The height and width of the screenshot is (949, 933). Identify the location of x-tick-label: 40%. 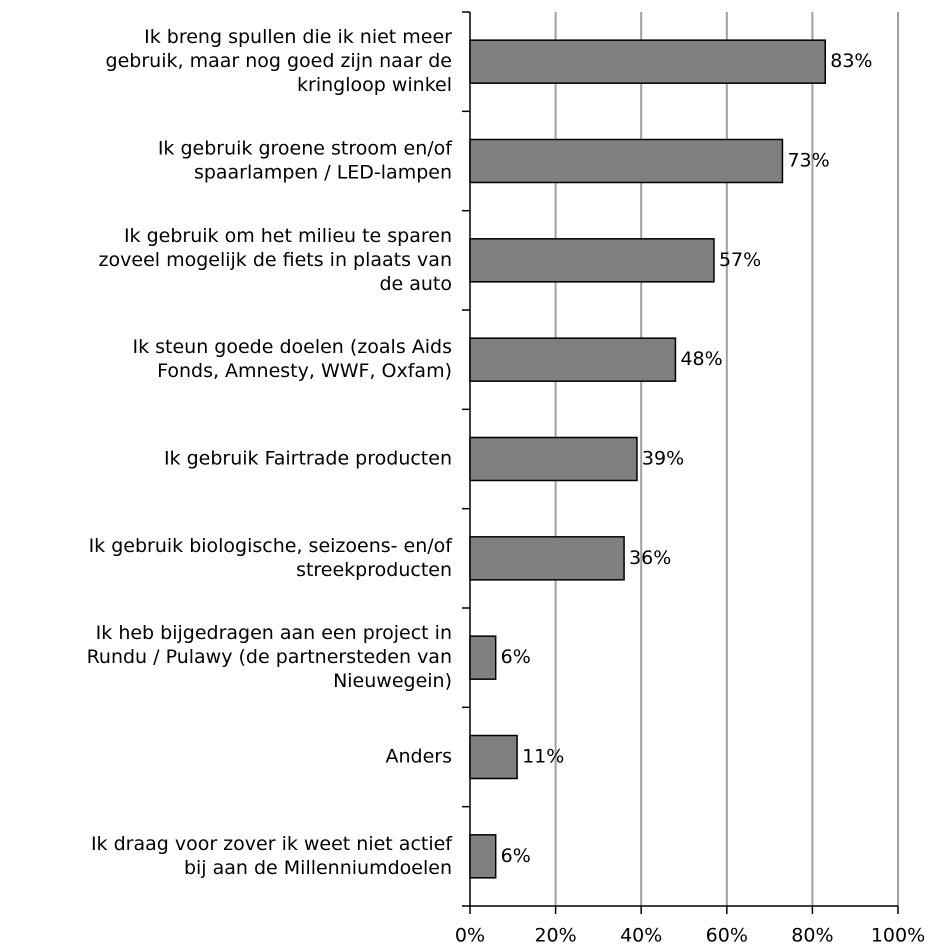
(641, 936).